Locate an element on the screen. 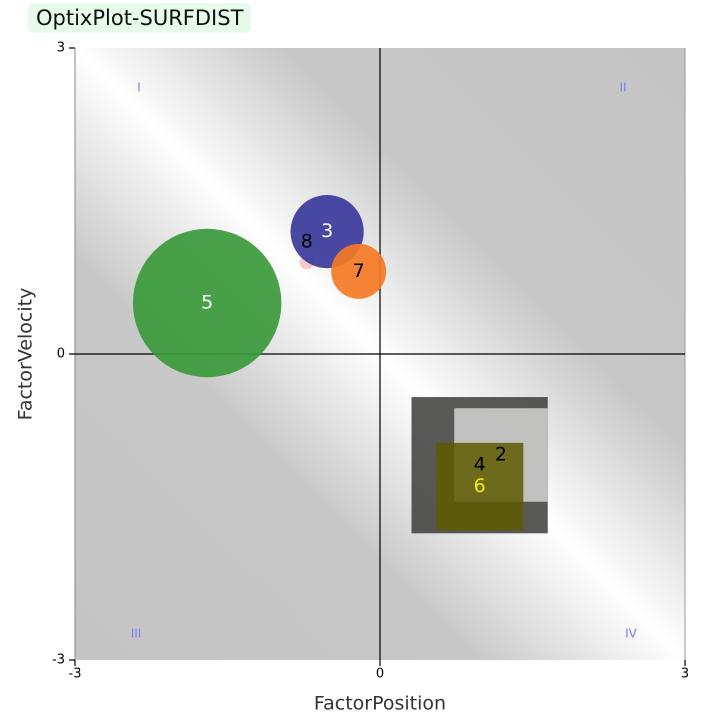 The width and height of the screenshot is (701, 717). point-label: 8 is located at coordinates (307, 242).